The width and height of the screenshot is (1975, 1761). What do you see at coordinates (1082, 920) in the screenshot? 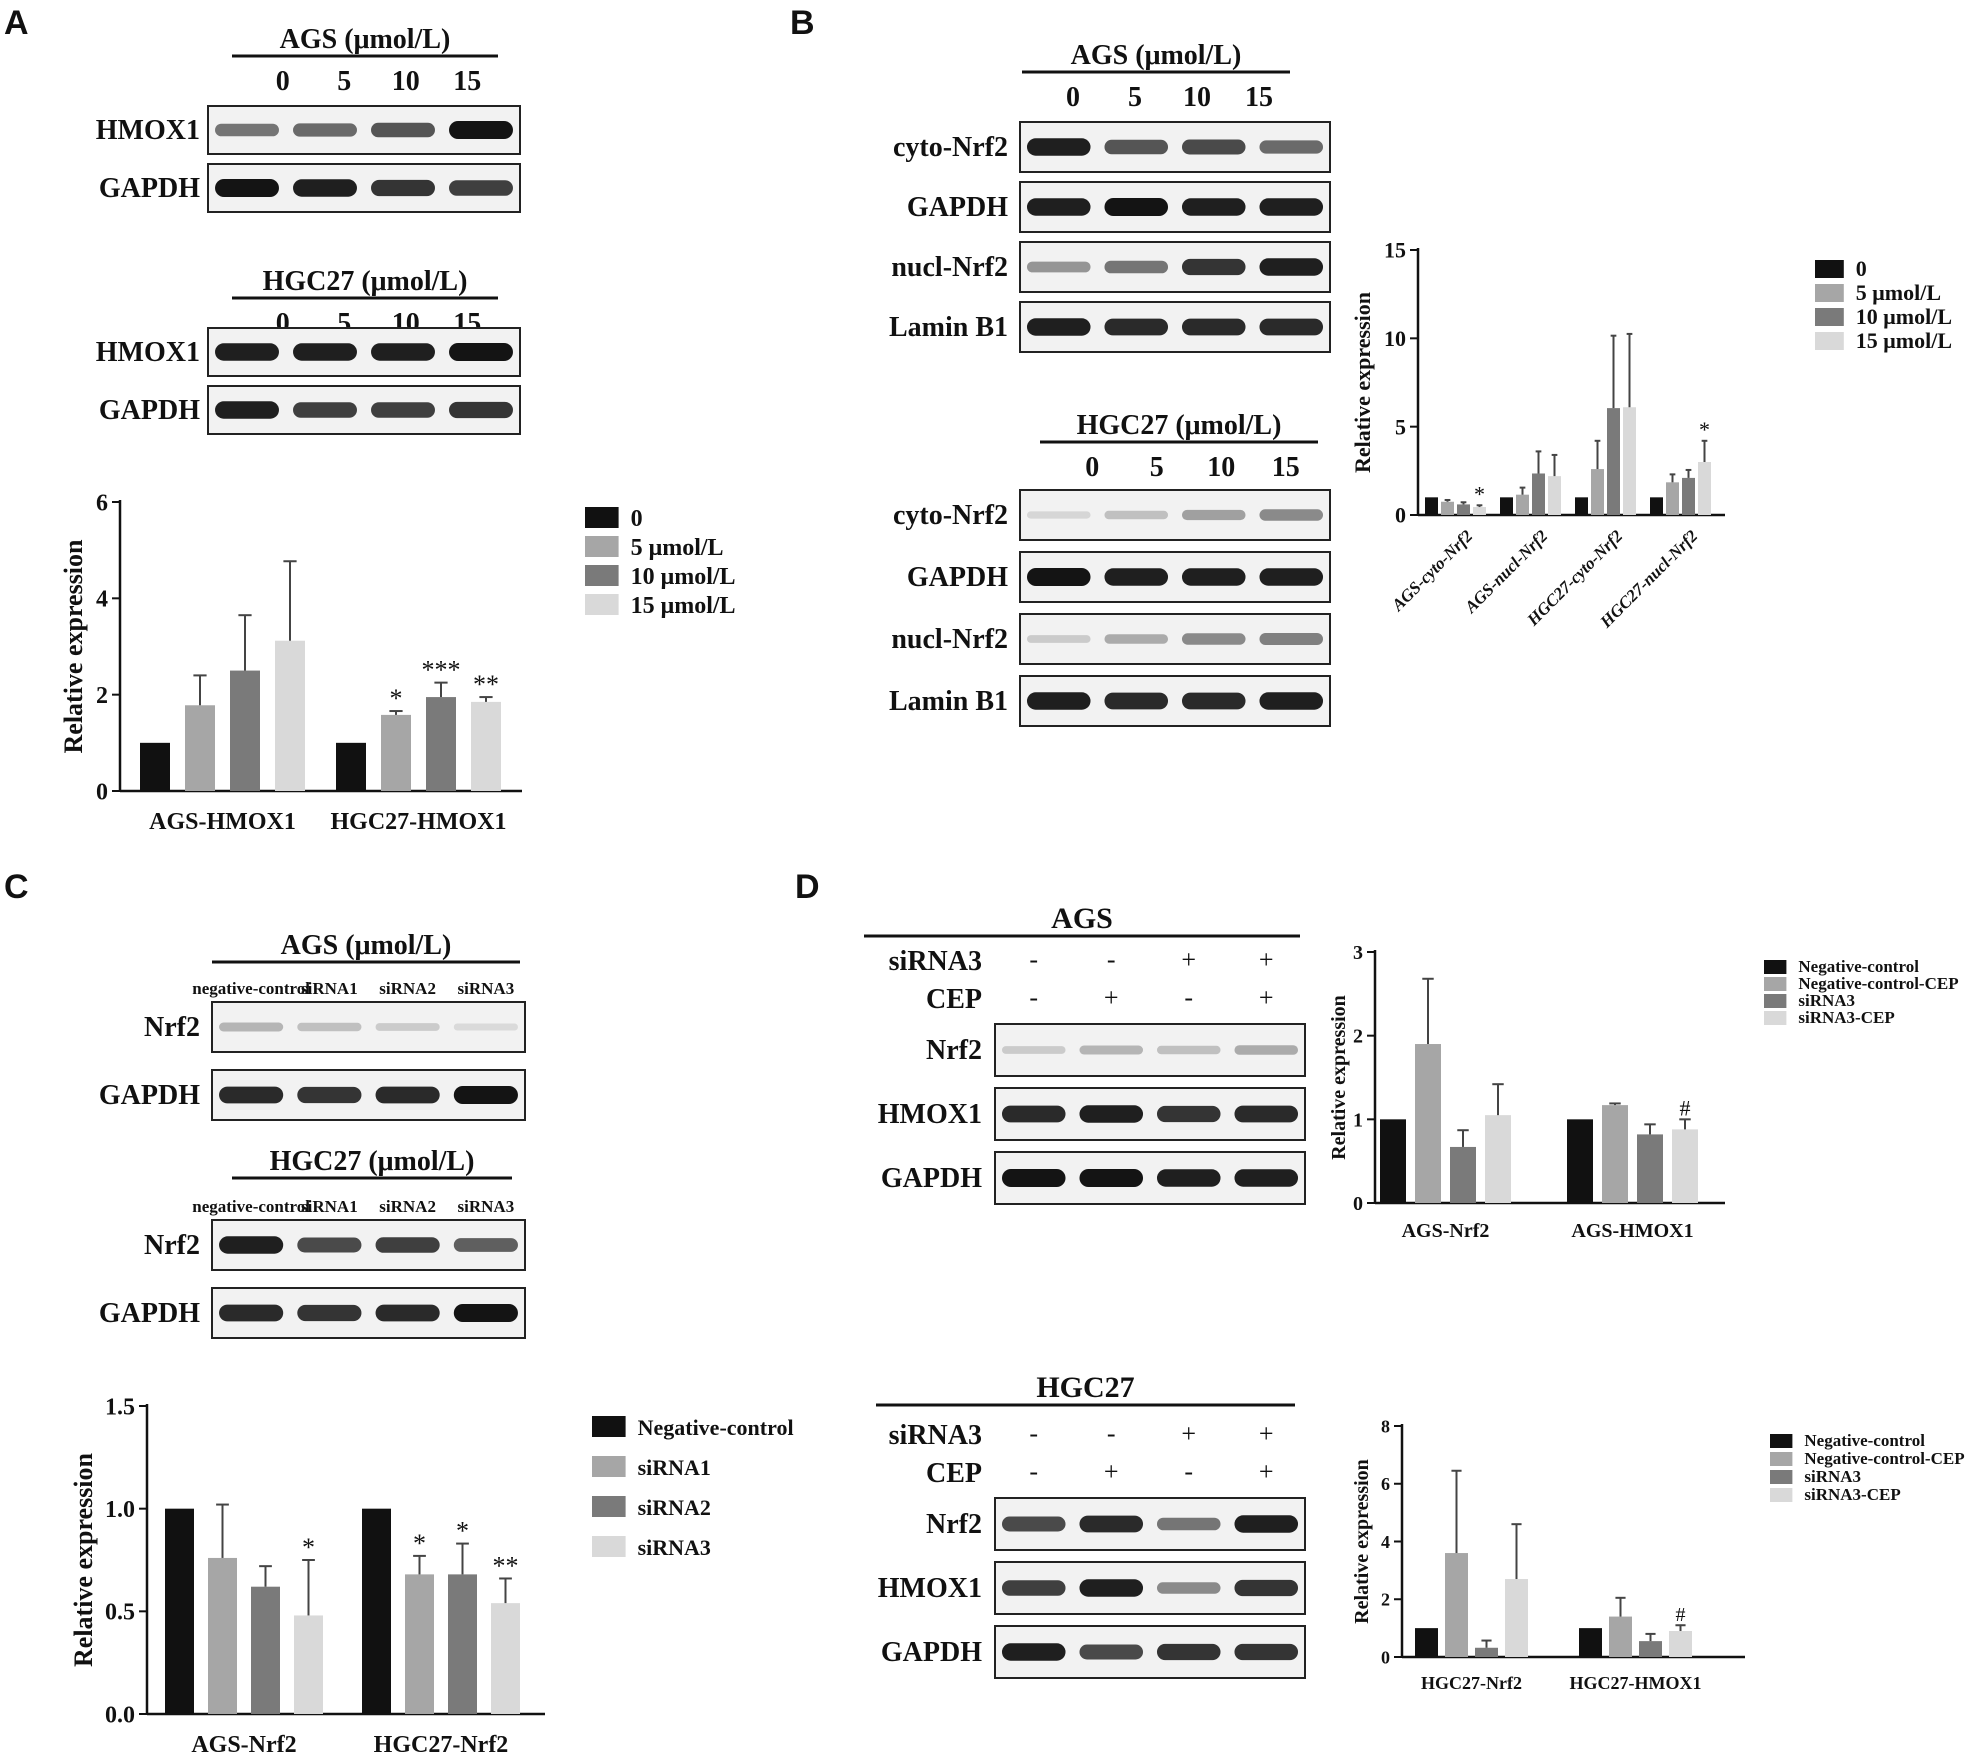
I see `blot-header-d-ags: AGS` at bounding box center [1082, 920].